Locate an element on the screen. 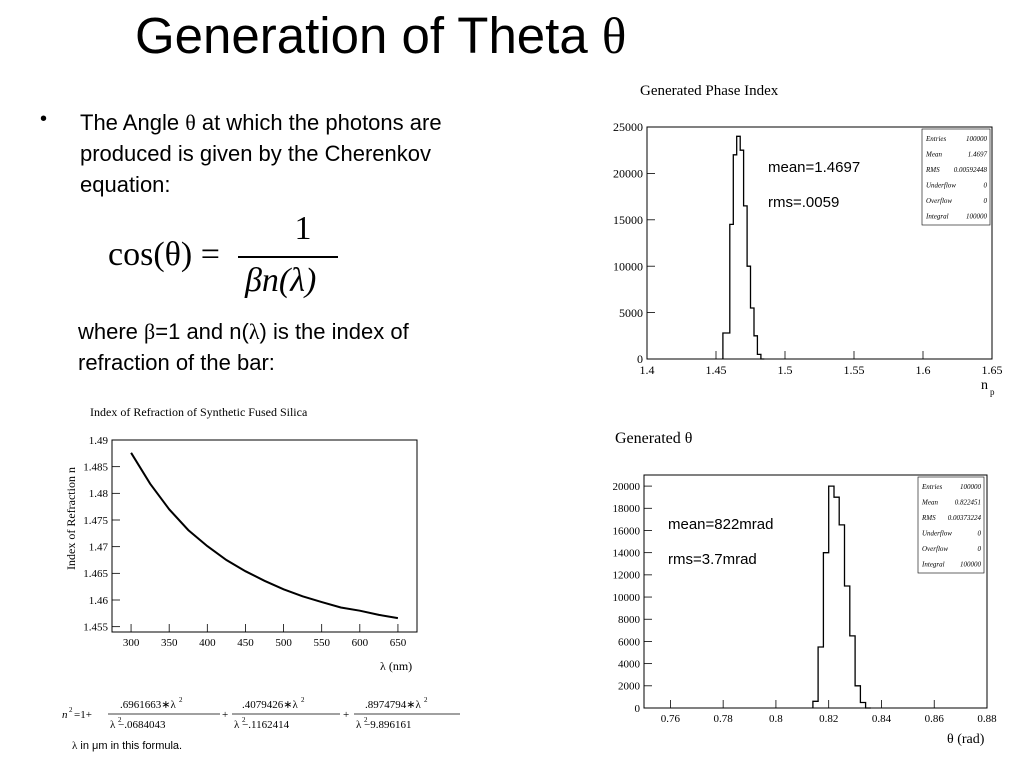 The width and height of the screenshot is (1024, 768). where-post: ) is the index of refraction of the bar: is located at coordinates (243, 347).